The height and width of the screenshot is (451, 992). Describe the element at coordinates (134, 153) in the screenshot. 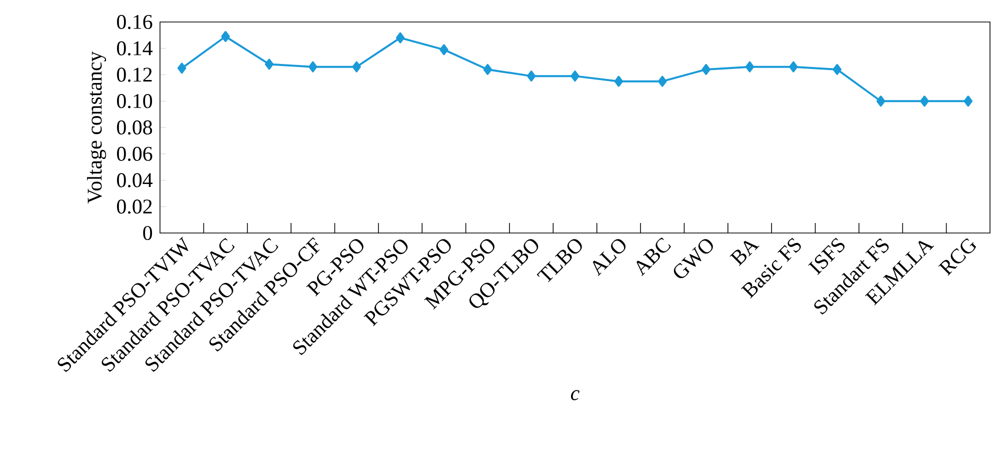

I see `y-tick-label: 0.06` at that location.